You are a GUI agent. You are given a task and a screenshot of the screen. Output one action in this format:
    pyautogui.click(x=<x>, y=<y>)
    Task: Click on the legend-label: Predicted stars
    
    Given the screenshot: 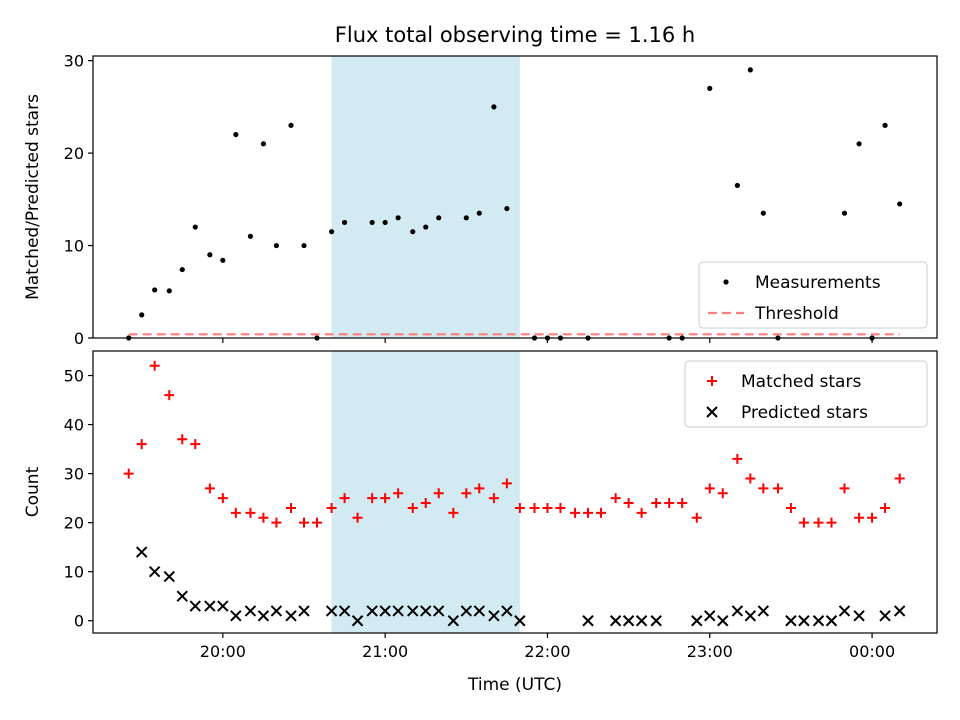 What is the action you would take?
    pyautogui.click(x=804, y=413)
    